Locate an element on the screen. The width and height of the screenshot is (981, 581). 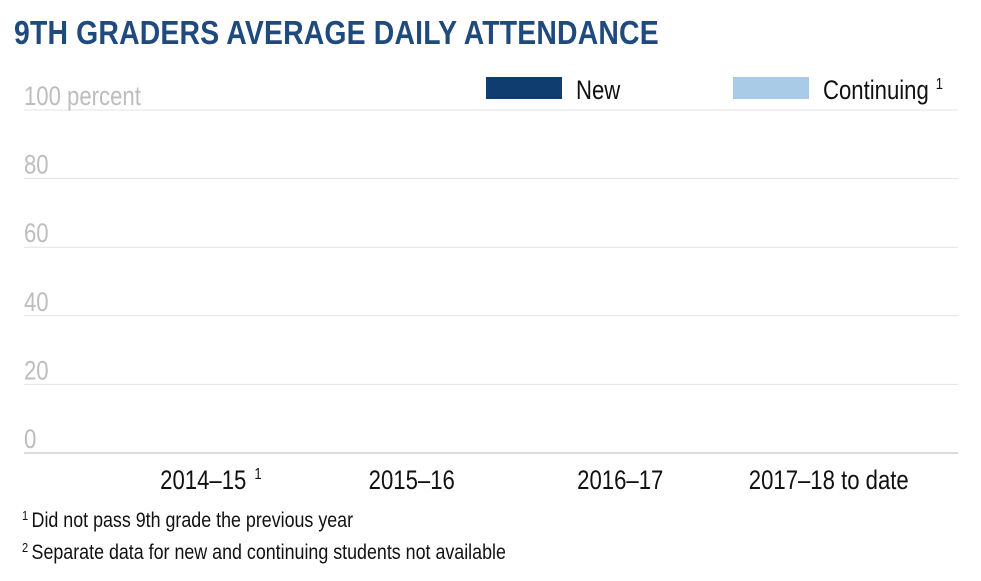
x-tick-label-3: 2017–18 to date is located at coordinates (829, 481).